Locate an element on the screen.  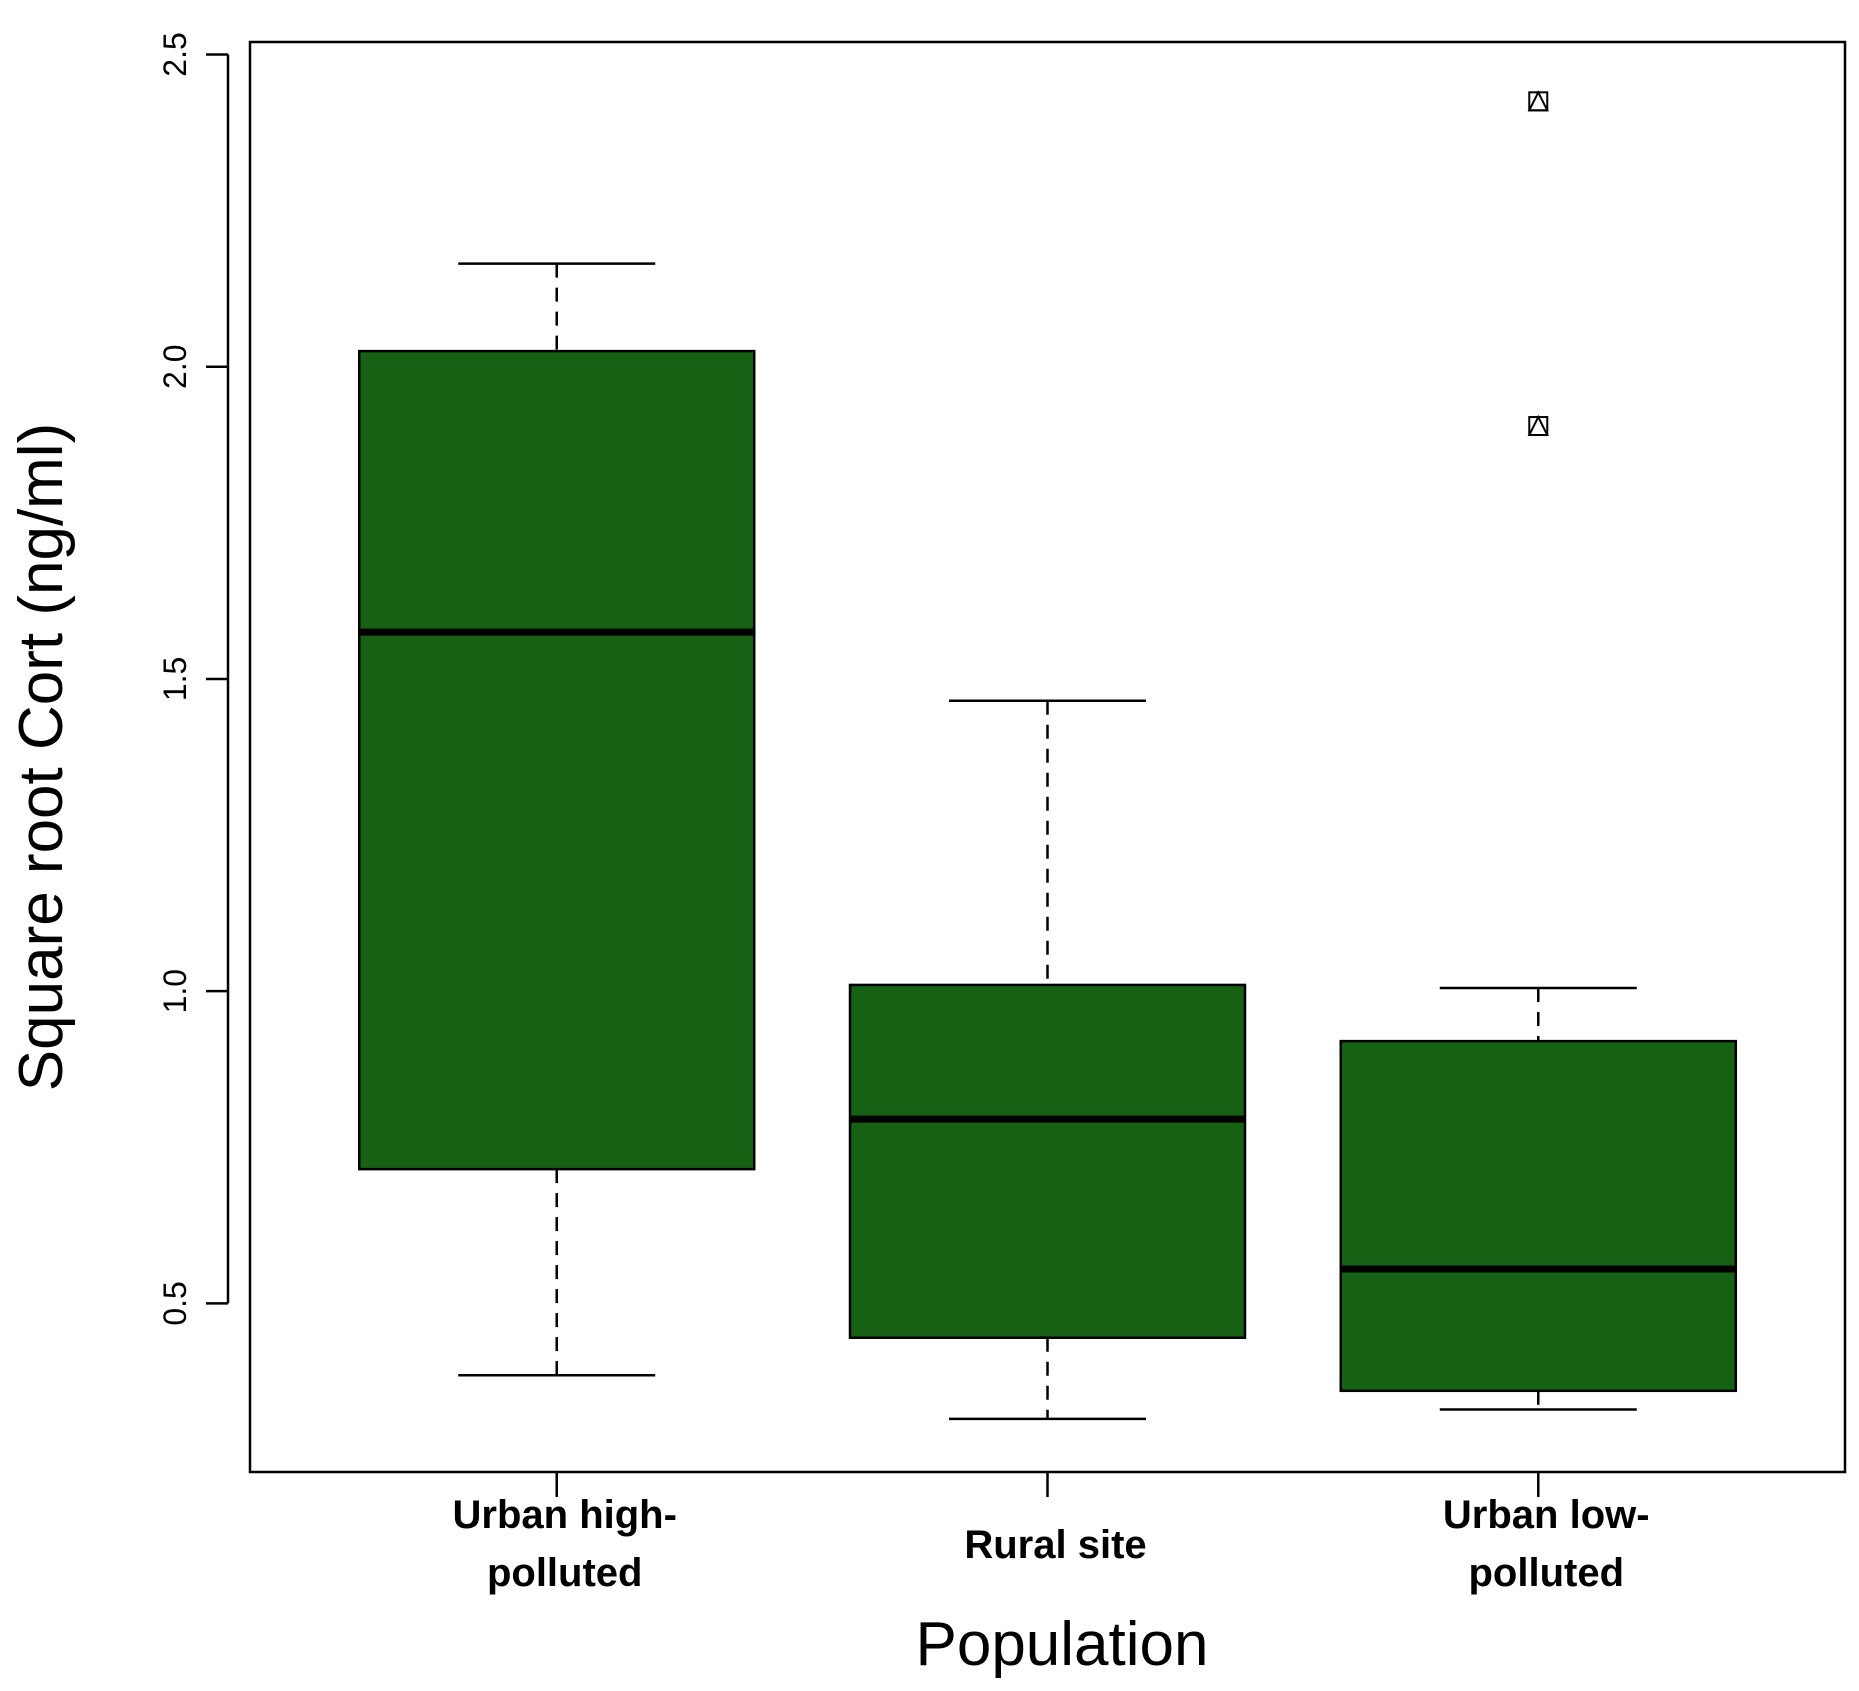
y-tick-label: 2.0 is located at coordinates (175, 366).